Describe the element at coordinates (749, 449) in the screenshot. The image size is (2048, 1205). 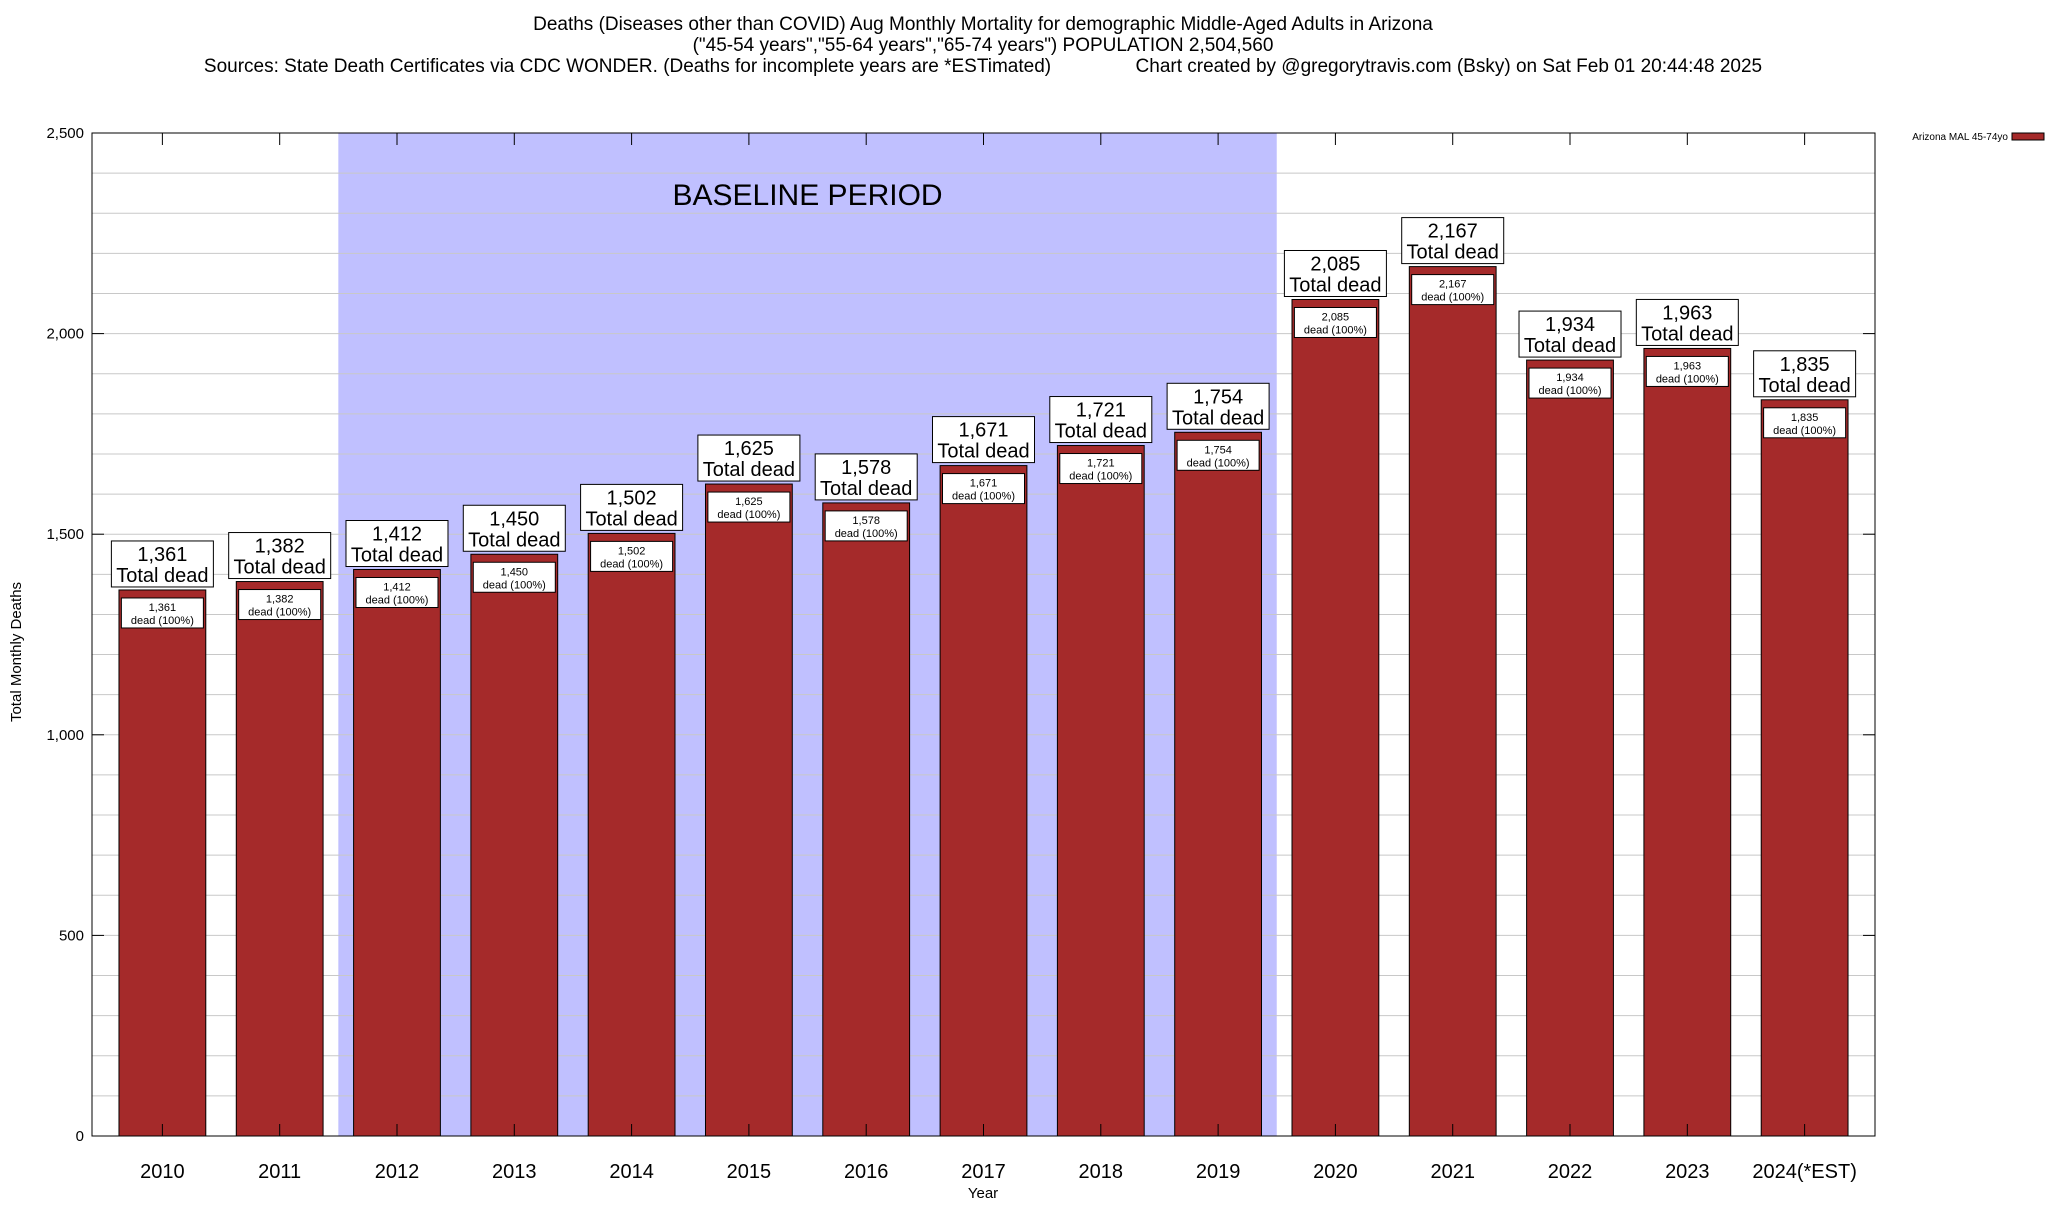
I see `total-value-label: 1,625` at that location.